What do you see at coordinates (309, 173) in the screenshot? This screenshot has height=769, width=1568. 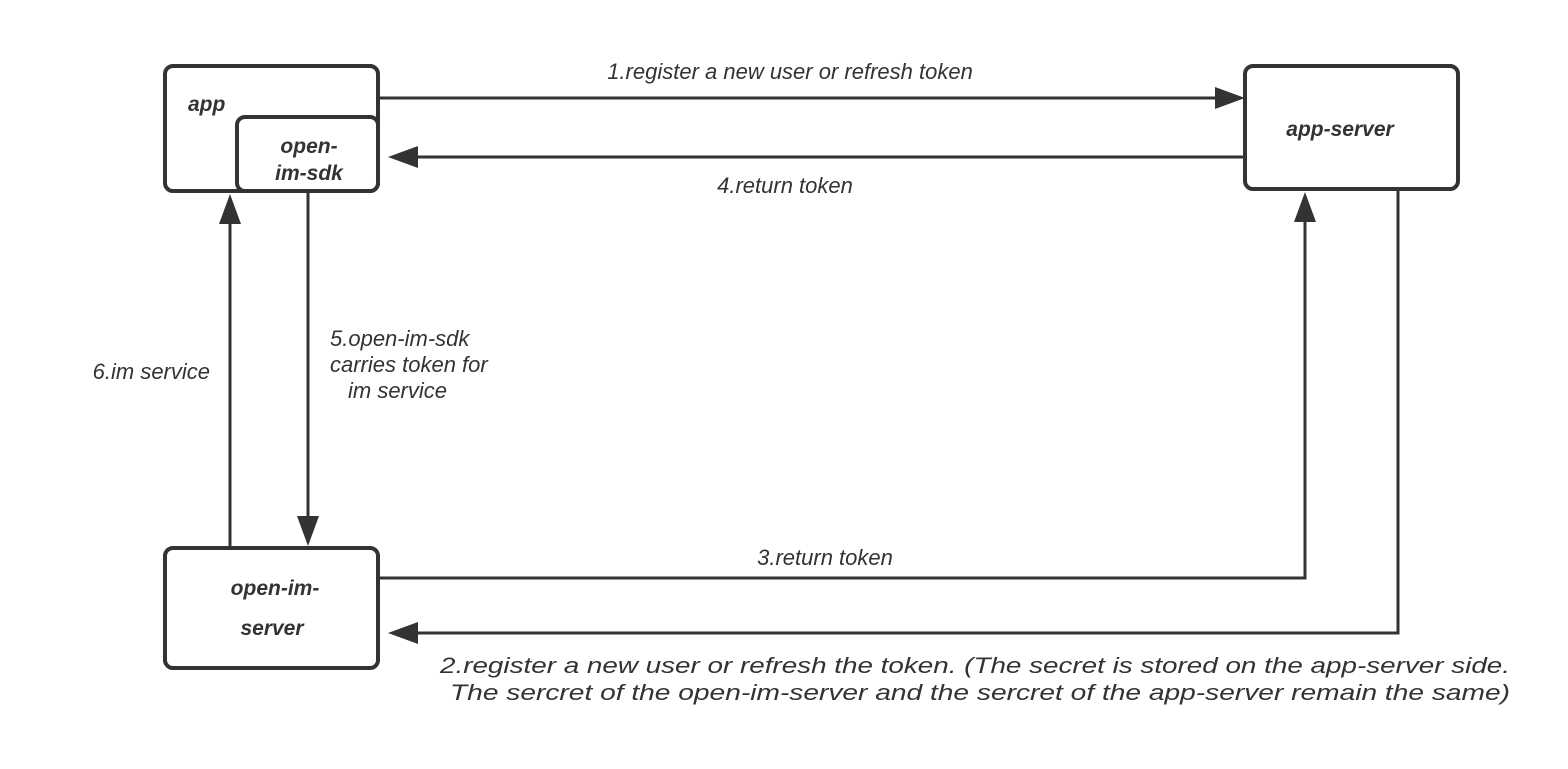 I see `sdk-label-2: im-sdk` at bounding box center [309, 173].